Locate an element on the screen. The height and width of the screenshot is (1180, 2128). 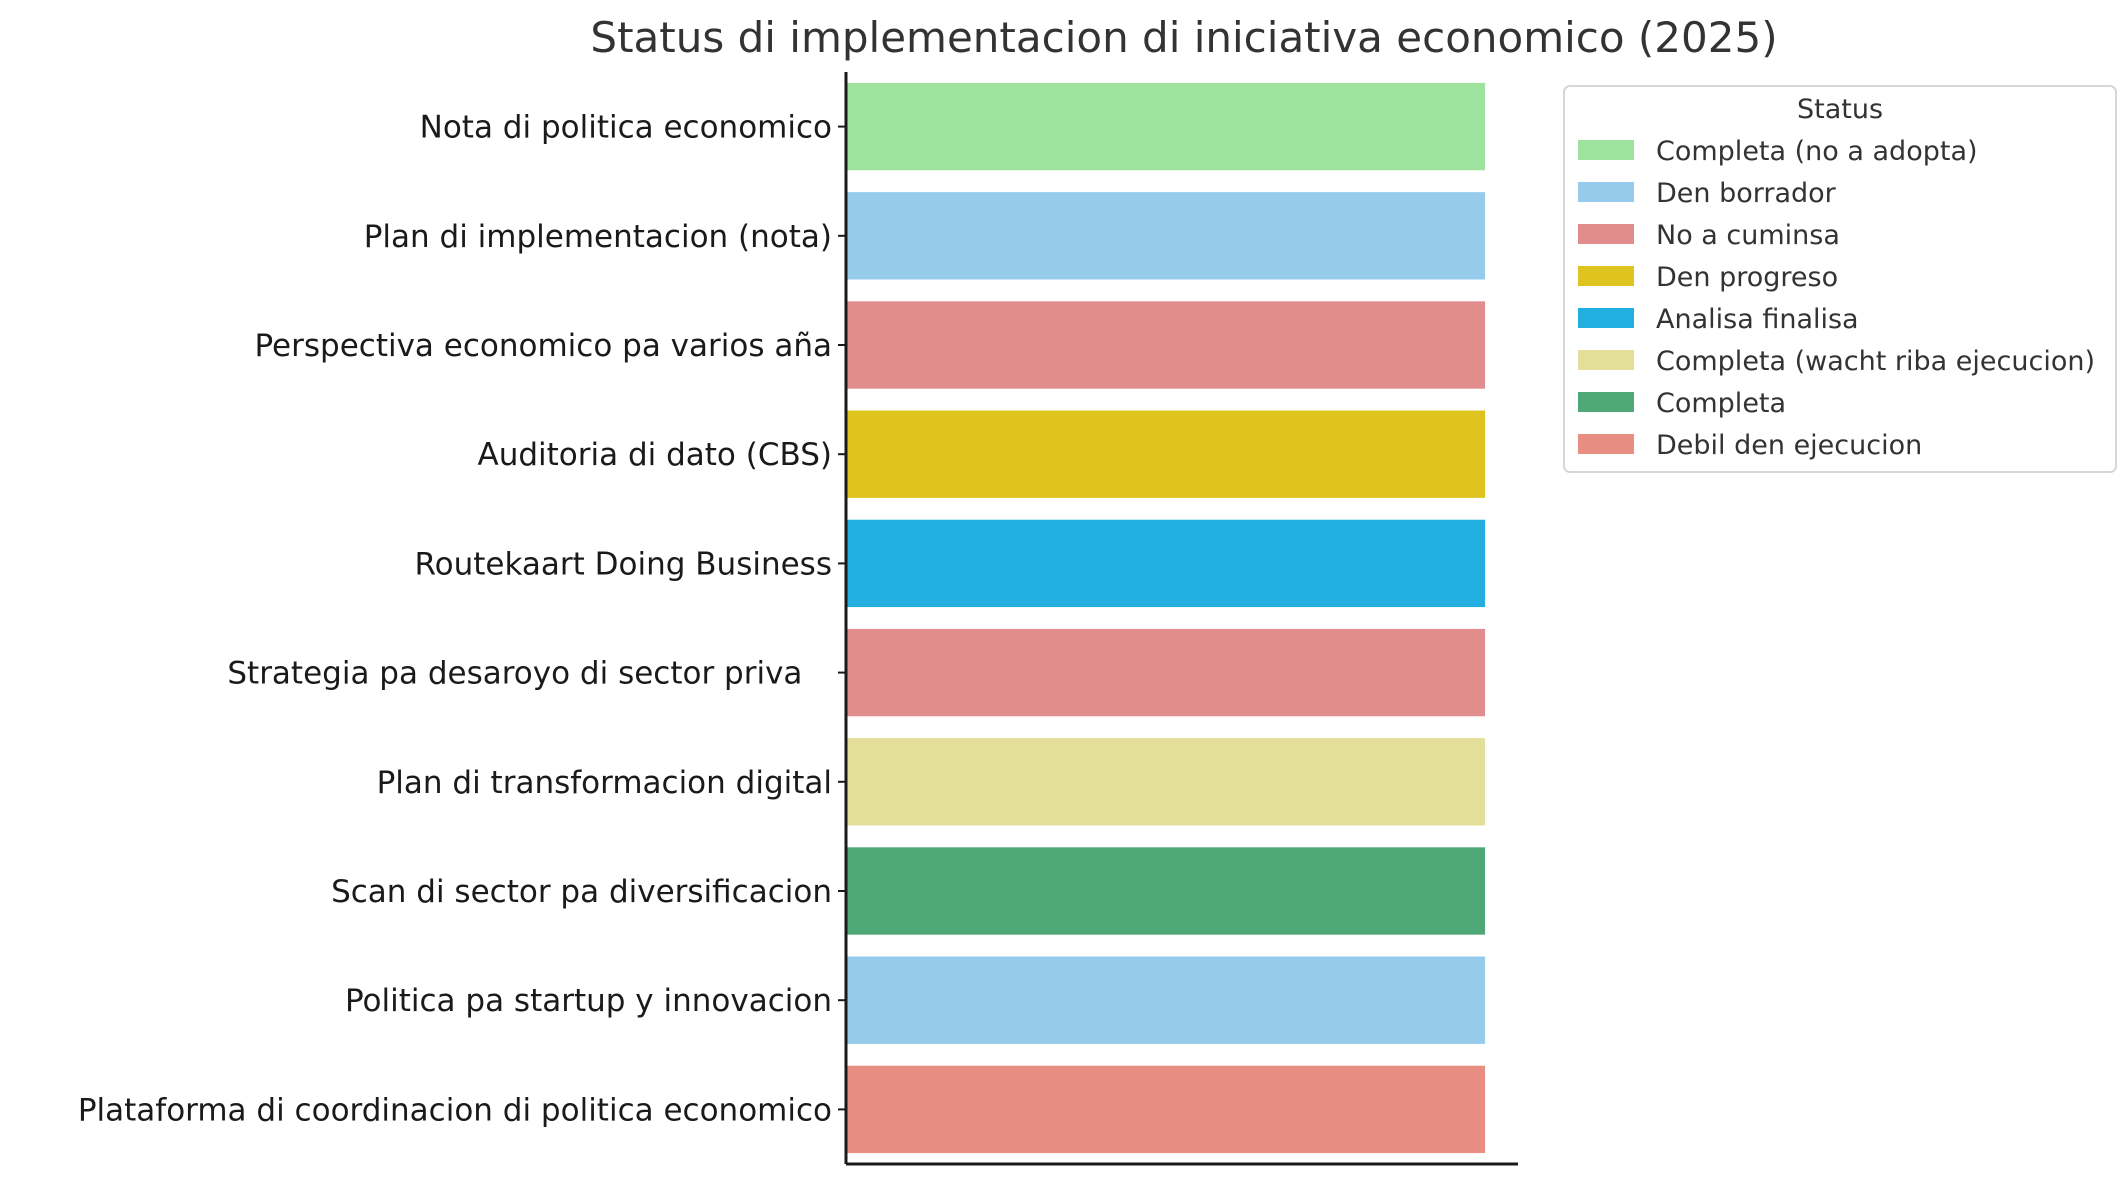
legend-label: Debil den ejecucion is located at coordinates (1789, 445).